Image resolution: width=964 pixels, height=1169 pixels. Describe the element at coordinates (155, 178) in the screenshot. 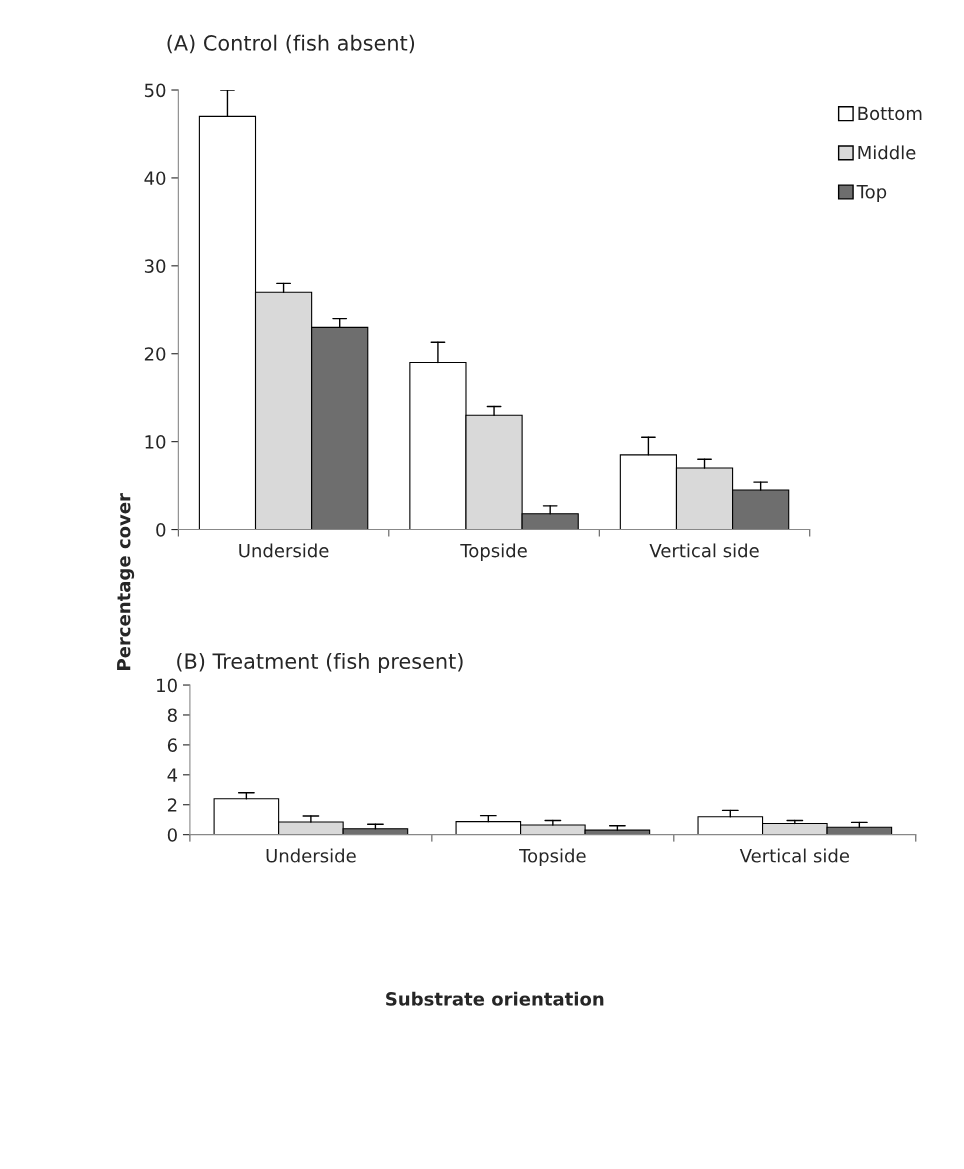

I see `y-tick-label: 40` at that location.